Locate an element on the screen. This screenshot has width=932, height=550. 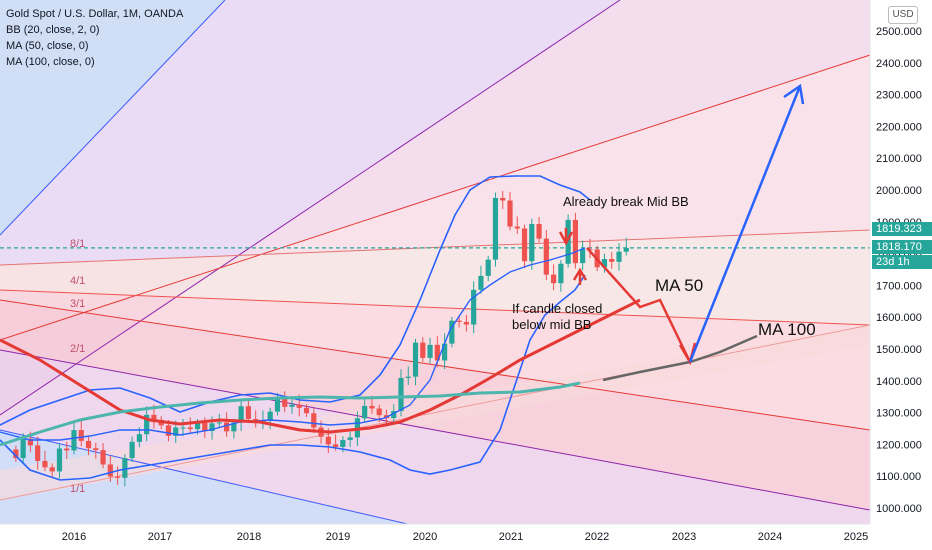
price-tick-label: 1100.000 is located at coordinates (898, 477).